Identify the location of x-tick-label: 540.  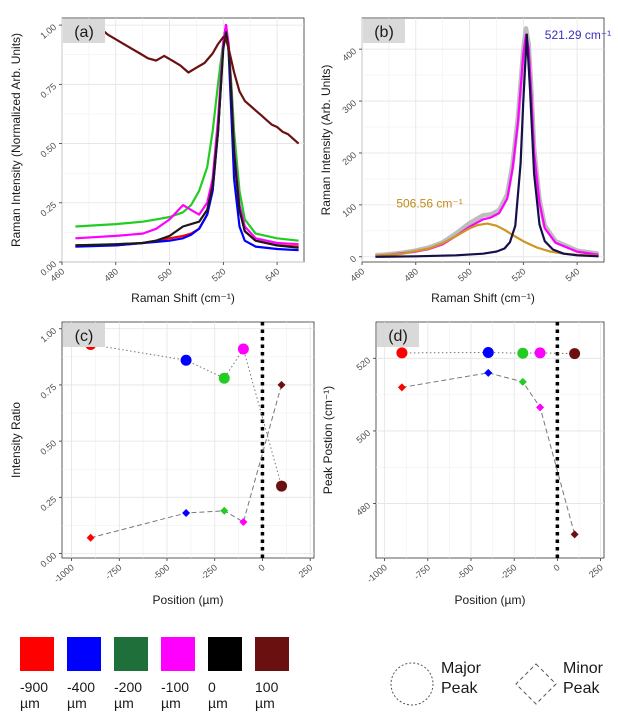
(573, 274).